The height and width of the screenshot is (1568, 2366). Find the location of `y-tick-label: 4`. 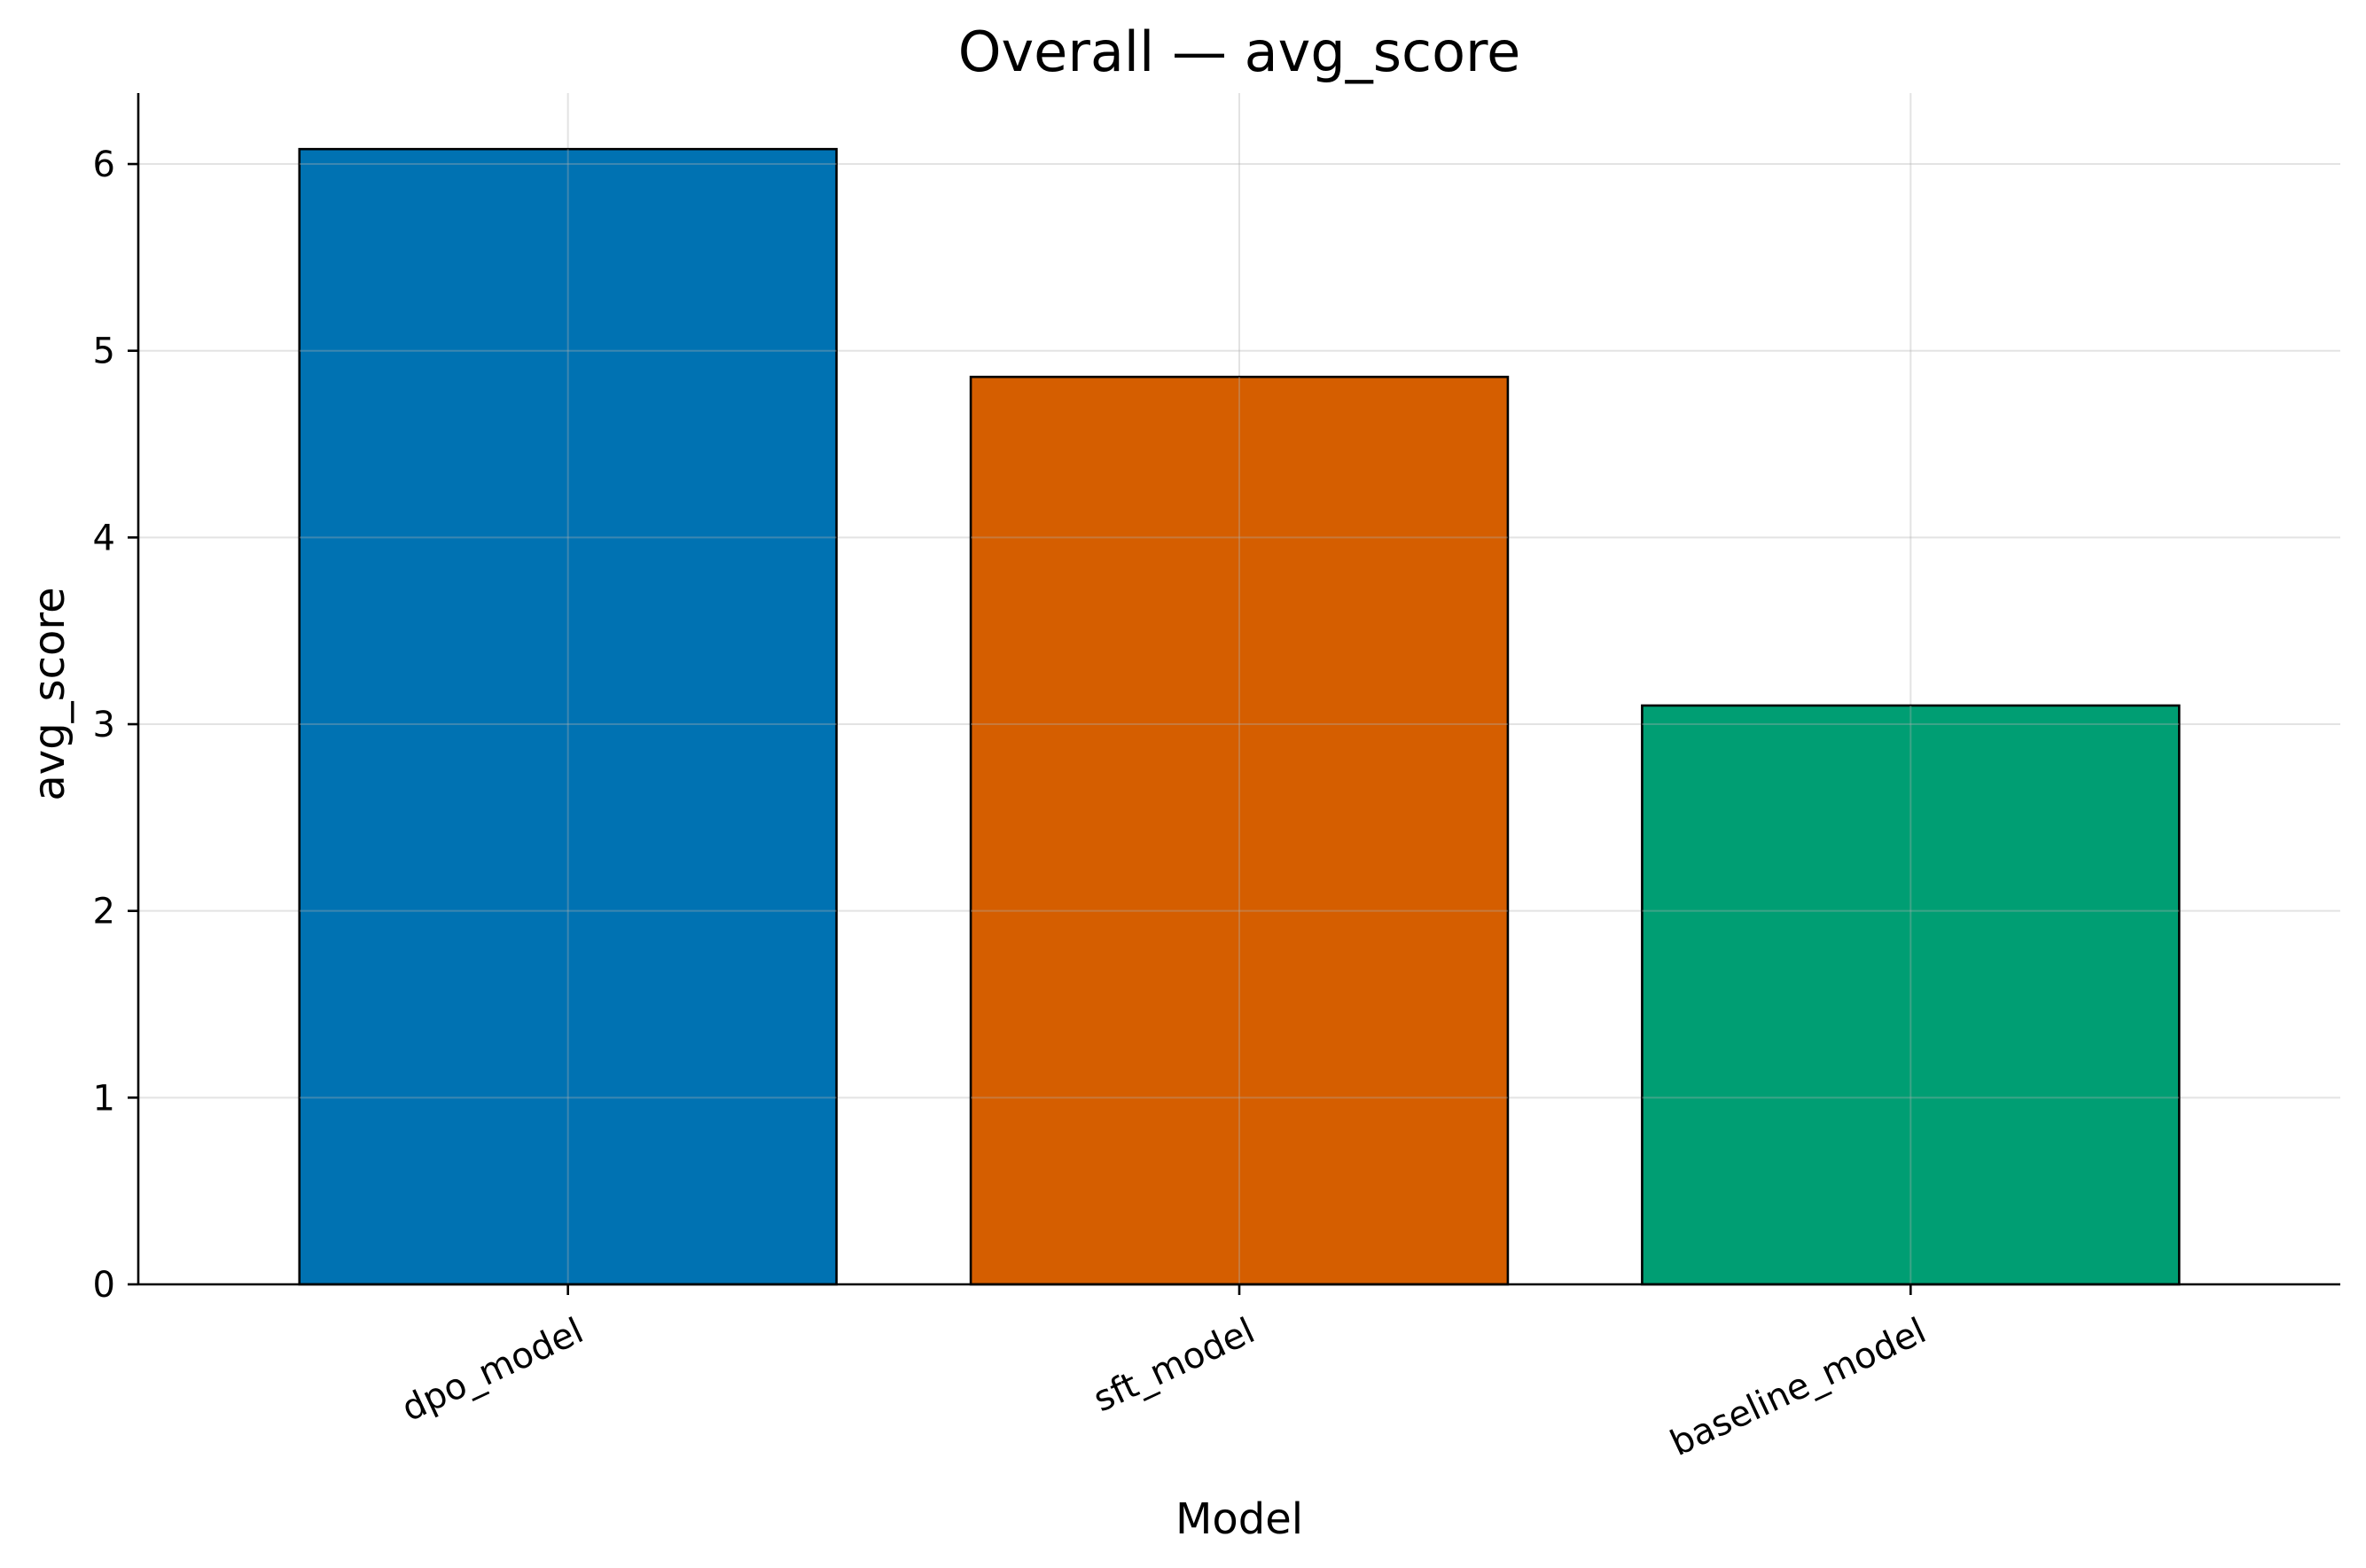

y-tick-label: 4 is located at coordinates (104, 538).